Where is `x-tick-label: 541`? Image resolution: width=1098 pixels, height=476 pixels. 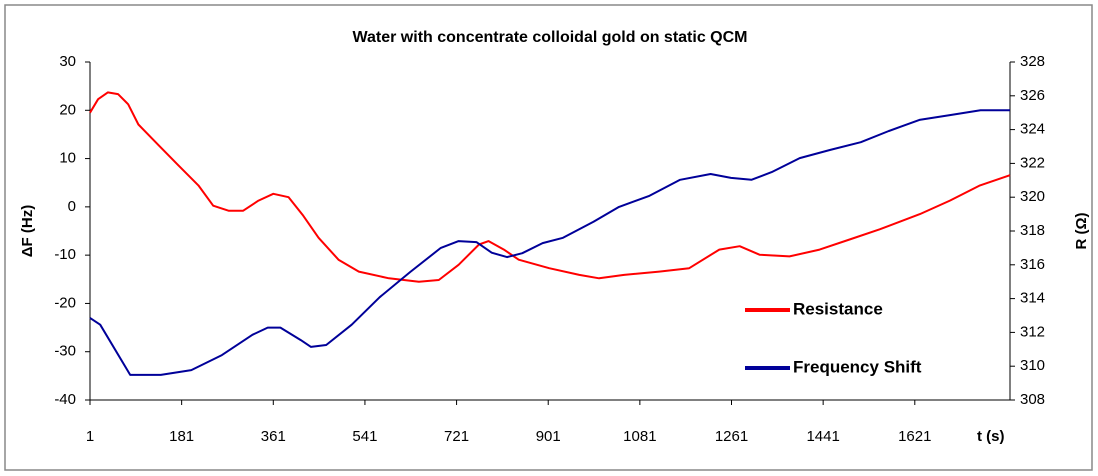 x-tick-label: 541 is located at coordinates (364, 436).